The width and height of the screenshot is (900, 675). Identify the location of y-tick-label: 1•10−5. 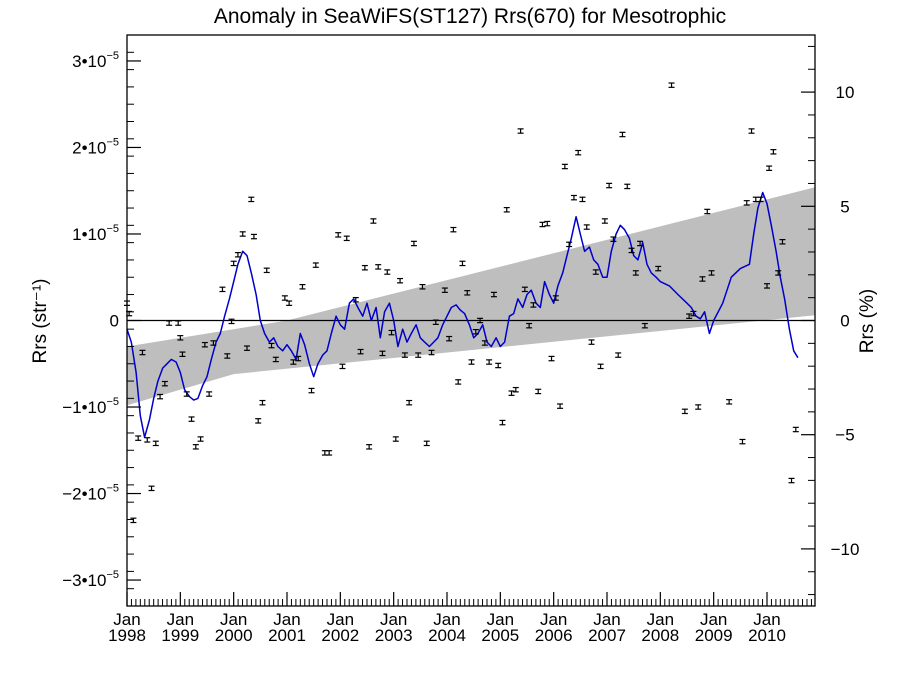
(95, 233).